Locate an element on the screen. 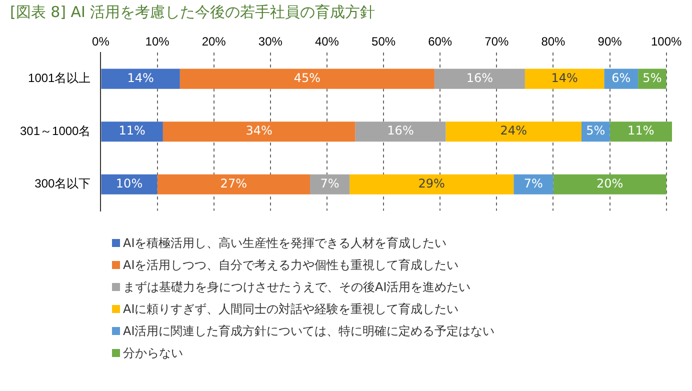 Image resolution: width=692 pixels, height=391 pixels. x-tick-label: 10% is located at coordinates (157, 41).